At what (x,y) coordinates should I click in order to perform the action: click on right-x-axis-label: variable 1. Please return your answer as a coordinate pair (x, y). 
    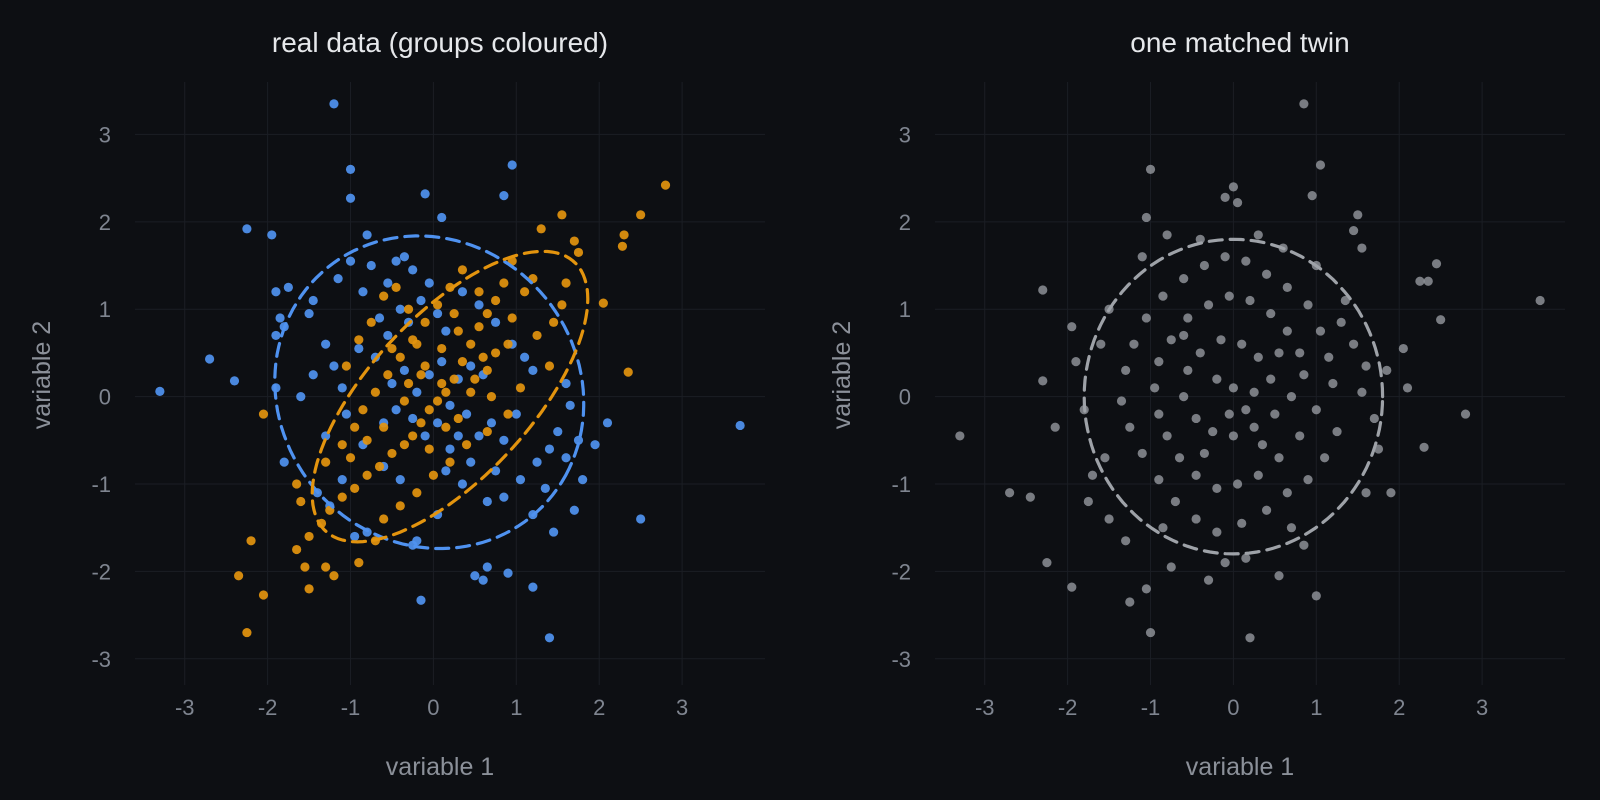
    Looking at the image, I should click on (1240, 767).